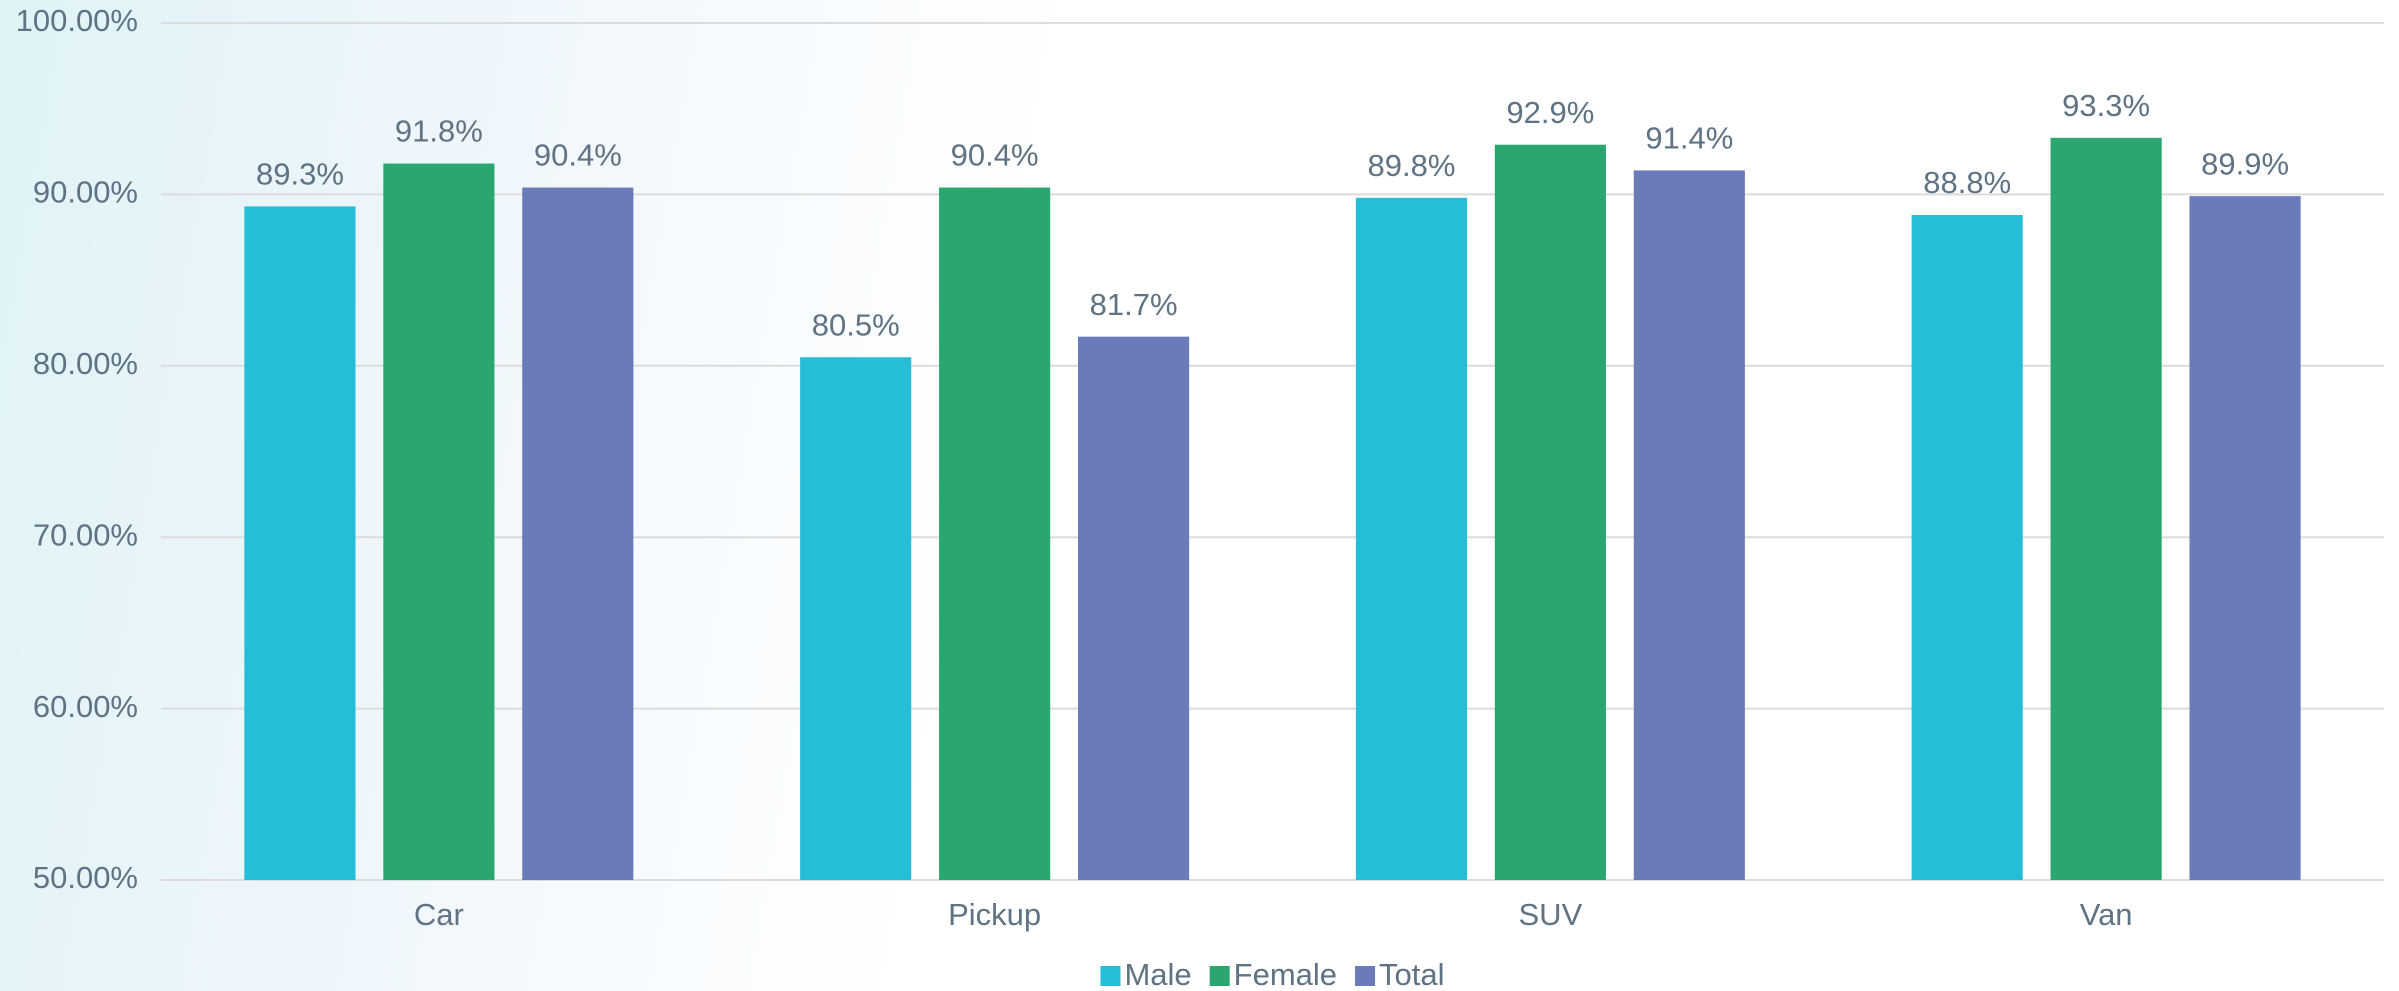  I want to click on y-tick-label: 90.00%, so click(85, 192).